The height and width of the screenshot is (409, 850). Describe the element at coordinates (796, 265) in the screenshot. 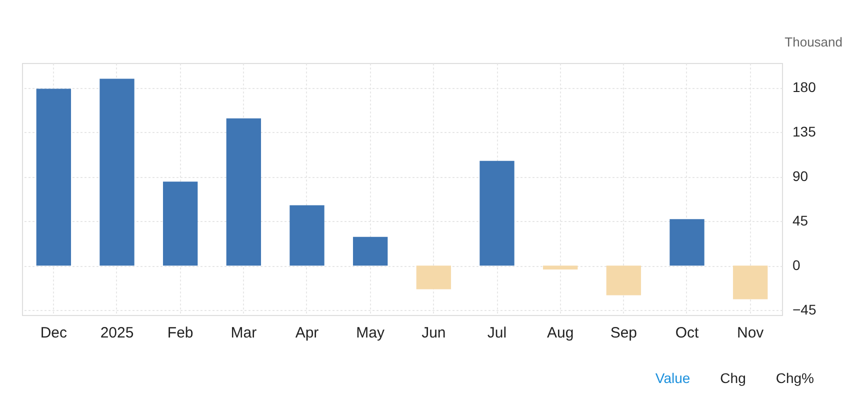

I see `y-tick-label: 0` at that location.